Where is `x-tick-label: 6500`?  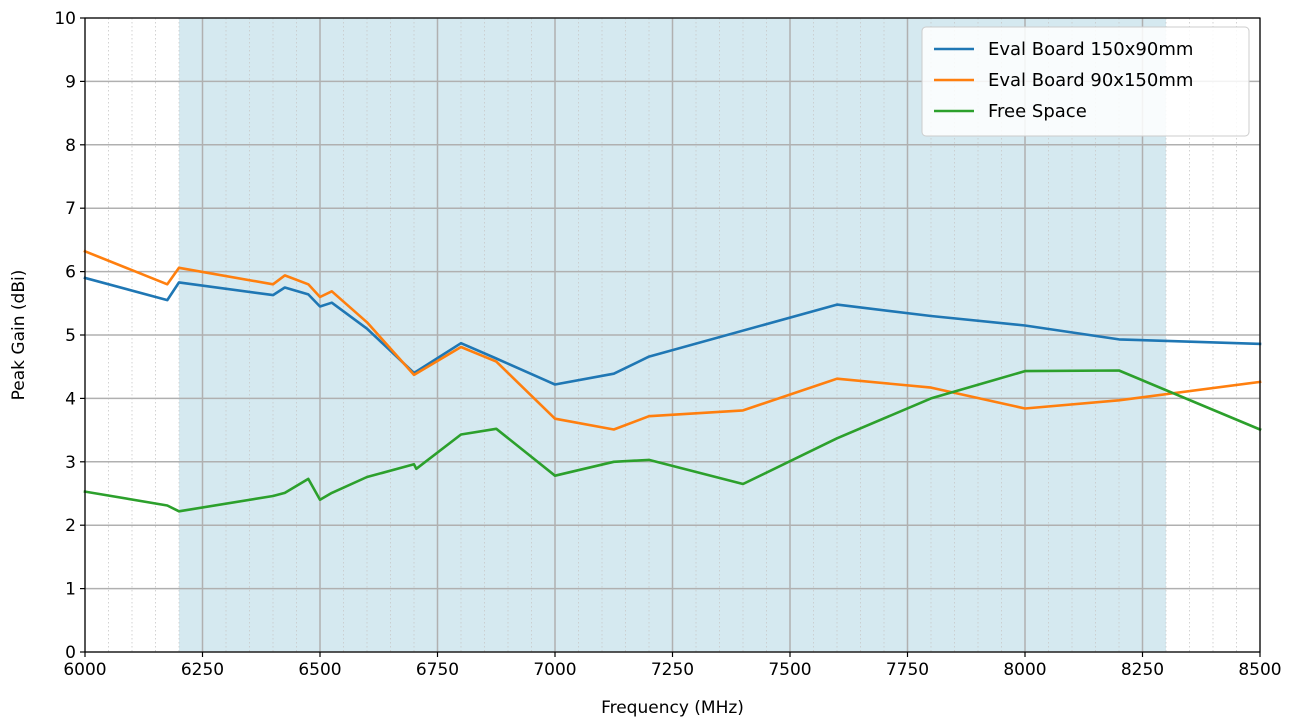 x-tick-label: 6500 is located at coordinates (319, 670).